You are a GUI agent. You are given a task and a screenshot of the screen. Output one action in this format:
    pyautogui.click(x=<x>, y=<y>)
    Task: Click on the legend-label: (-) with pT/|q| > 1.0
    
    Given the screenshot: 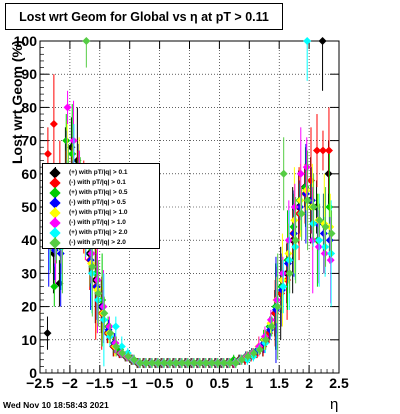 What is the action you would take?
    pyautogui.click(x=97, y=222)
    